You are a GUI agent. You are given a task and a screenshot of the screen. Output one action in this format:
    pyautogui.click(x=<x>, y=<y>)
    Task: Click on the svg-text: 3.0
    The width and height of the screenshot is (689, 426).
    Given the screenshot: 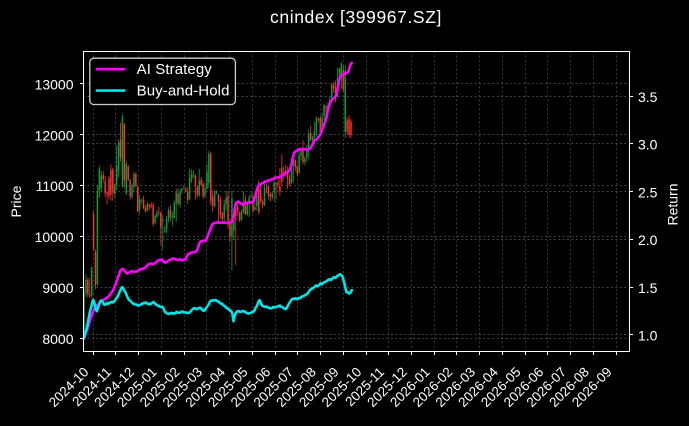 What is the action you would take?
    pyautogui.click(x=648, y=145)
    